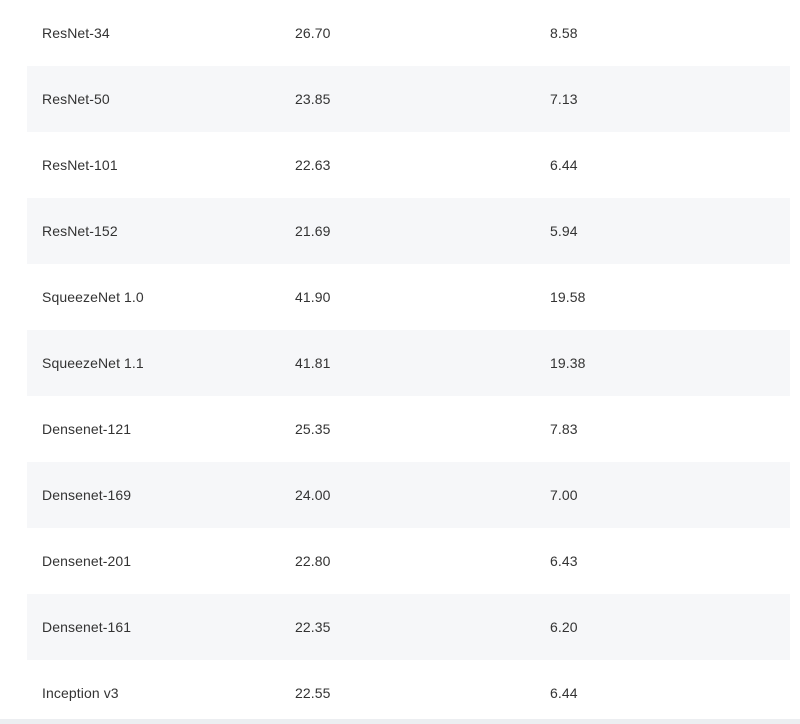 The height and width of the screenshot is (724, 800). What do you see at coordinates (564, 99) in the screenshot?
I see `top5-error-cell: 7.13` at bounding box center [564, 99].